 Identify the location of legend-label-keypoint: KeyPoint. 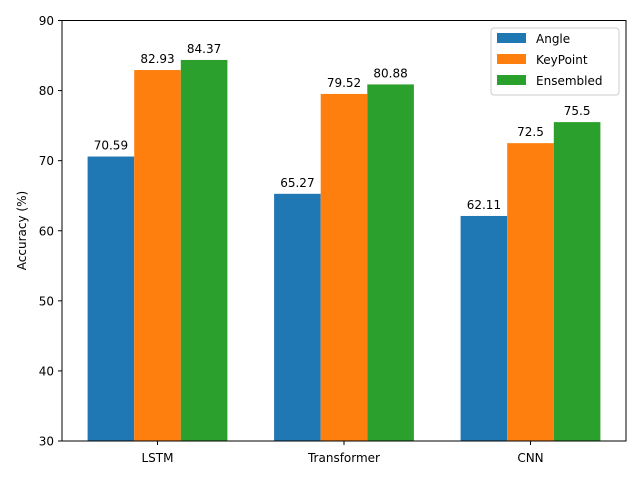
(562, 60).